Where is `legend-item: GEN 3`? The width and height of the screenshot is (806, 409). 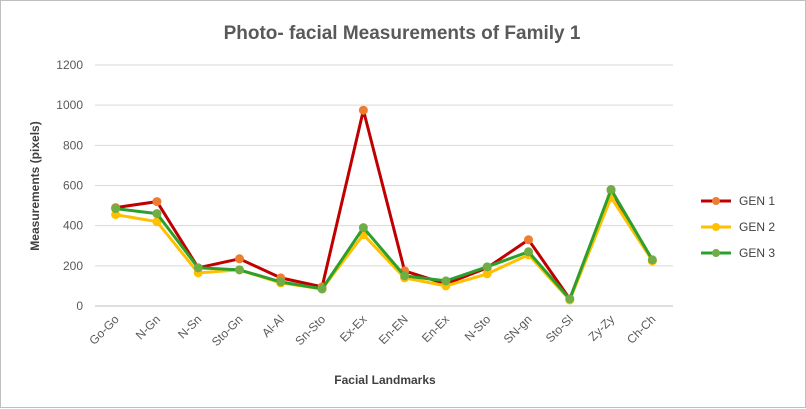
legend-item: GEN 3 is located at coordinates (738, 253).